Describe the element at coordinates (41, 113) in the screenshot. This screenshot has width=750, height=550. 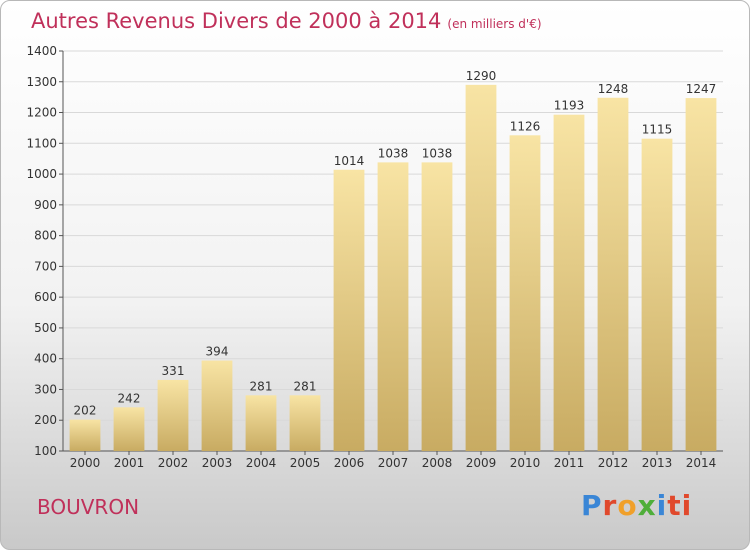
I see `y-tick-label: 1200` at that location.